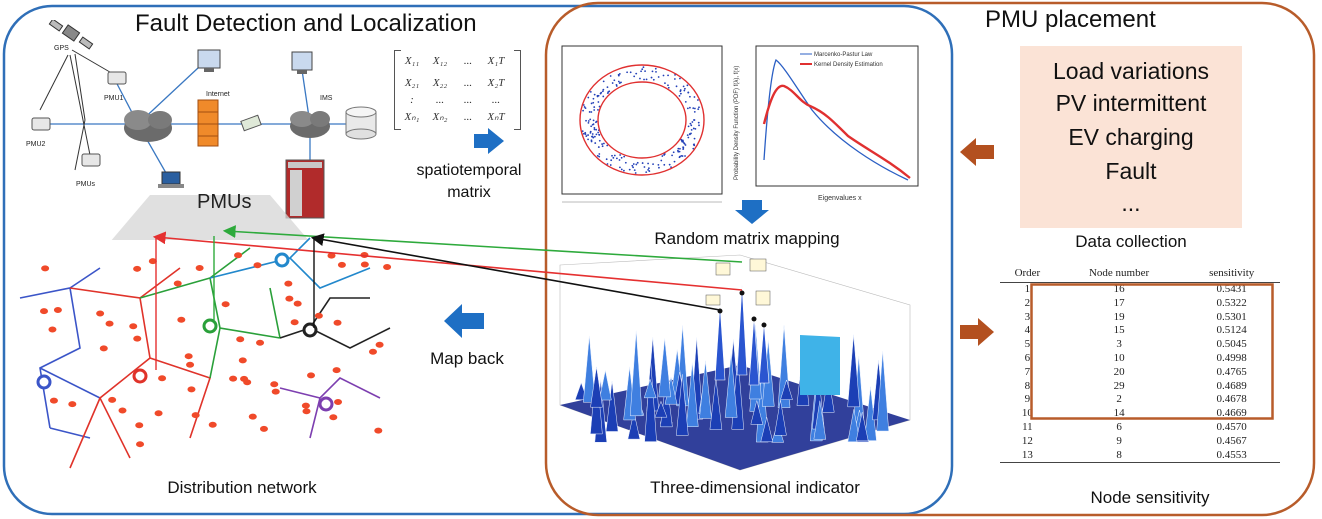  What do you see at coordinates (464, 321) in the screenshot?
I see `arrow-left-icon` at bounding box center [464, 321].